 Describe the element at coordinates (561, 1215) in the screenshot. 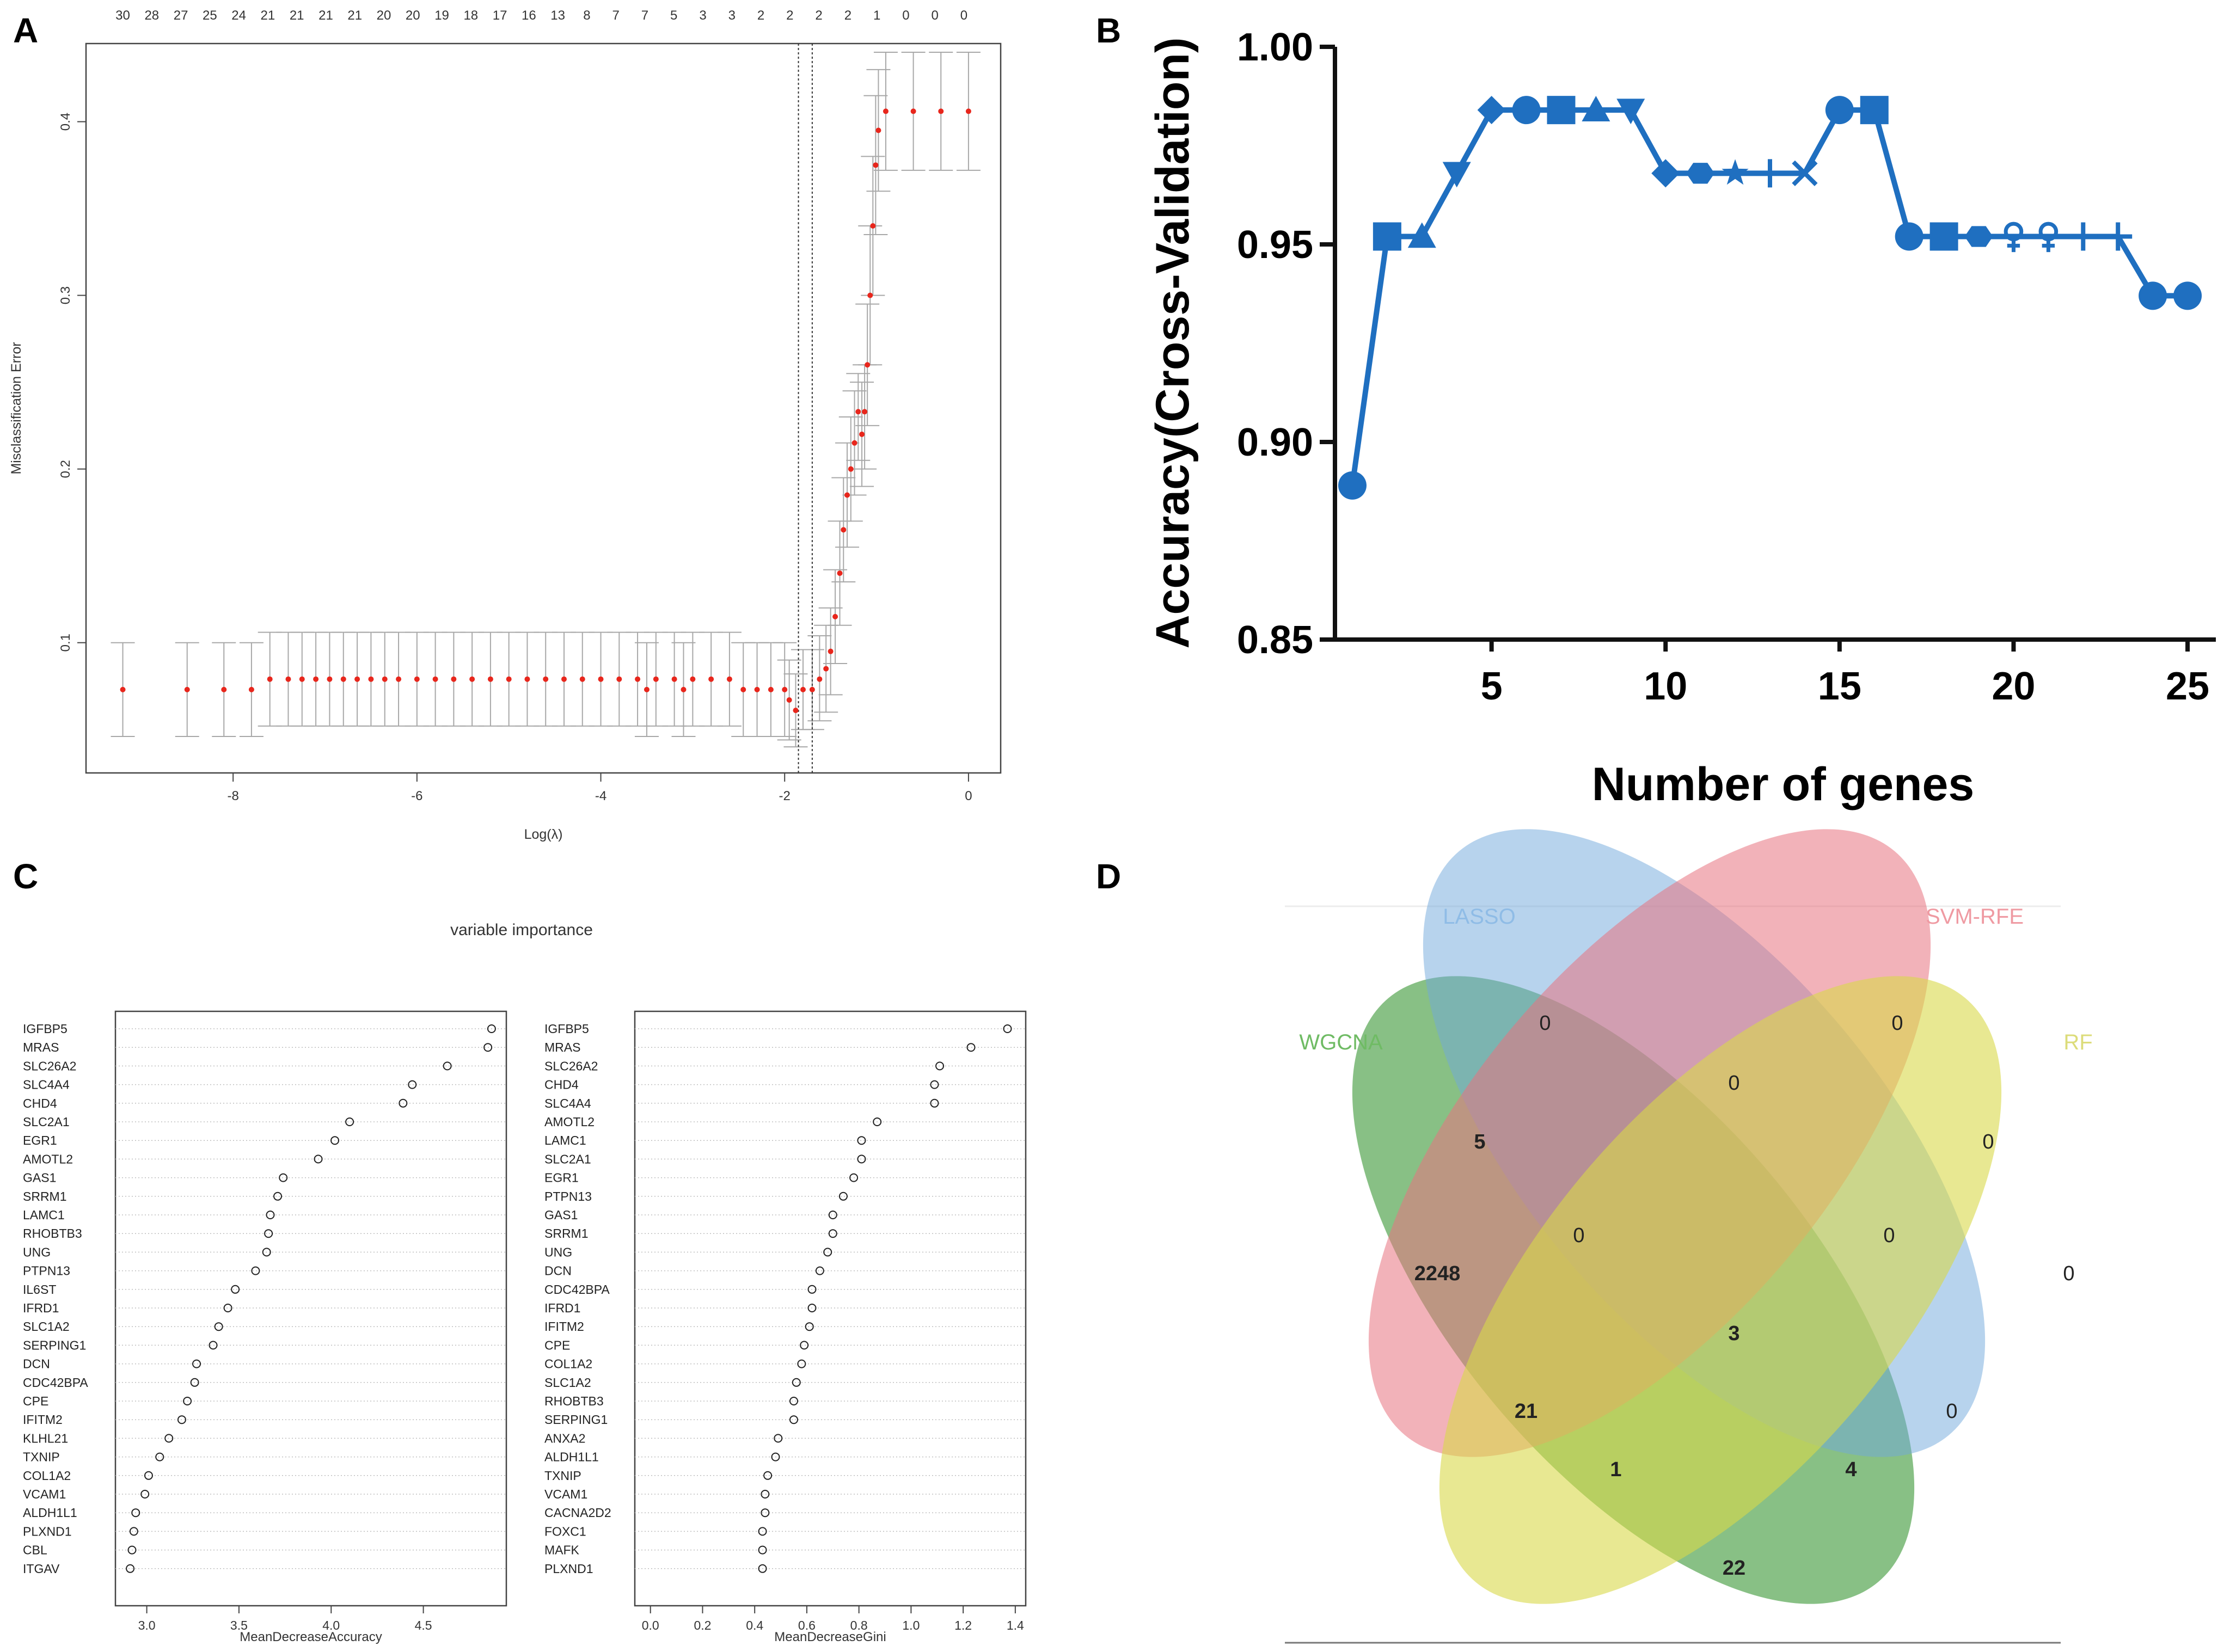

I see `gene-label: GAS1` at that location.